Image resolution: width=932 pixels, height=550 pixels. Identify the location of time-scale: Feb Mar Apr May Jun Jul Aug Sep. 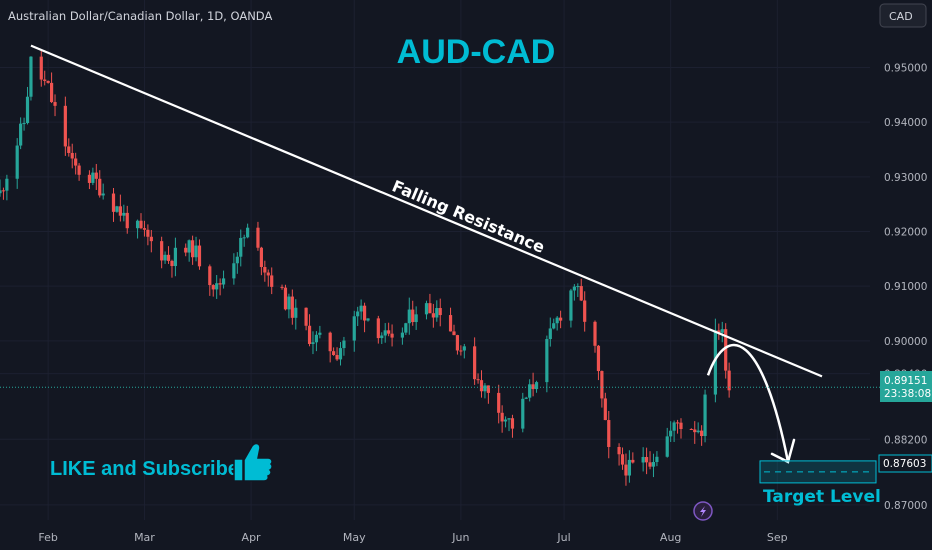
(412, 537).